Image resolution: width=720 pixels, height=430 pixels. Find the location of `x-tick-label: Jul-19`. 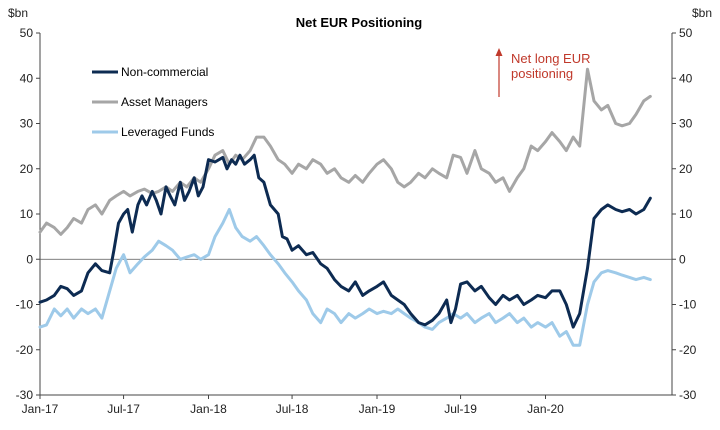

x-tick-label: Jul-19 is located at coordinates (460, 409).